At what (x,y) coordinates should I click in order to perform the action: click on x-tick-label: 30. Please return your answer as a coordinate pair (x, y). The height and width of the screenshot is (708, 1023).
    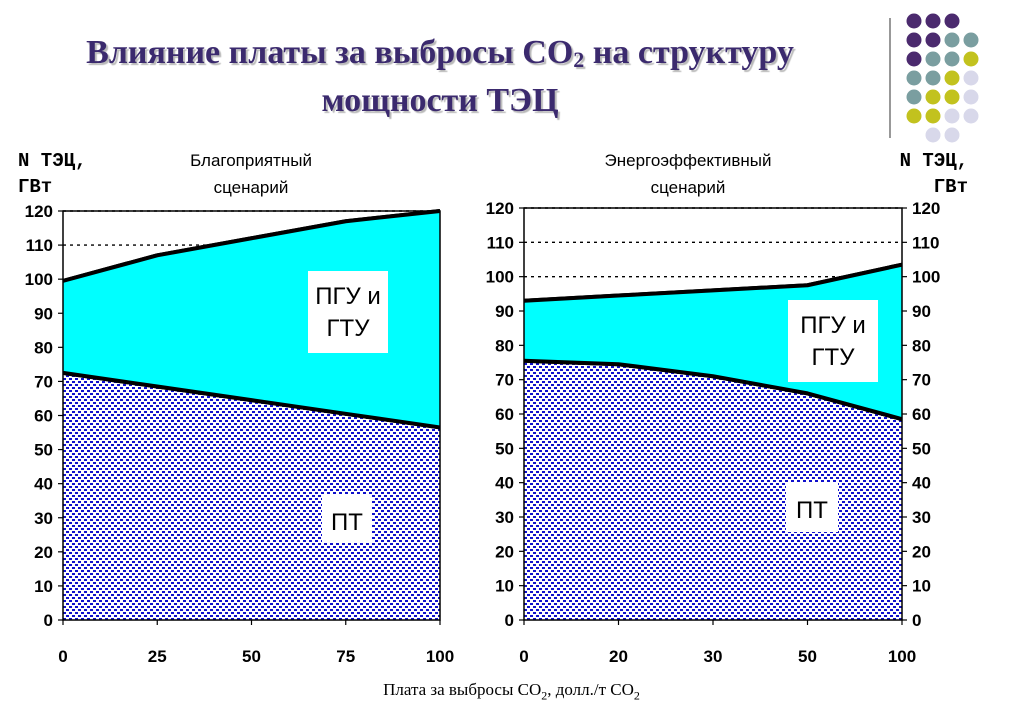
    Looking at the image, I should click on (713, 656).